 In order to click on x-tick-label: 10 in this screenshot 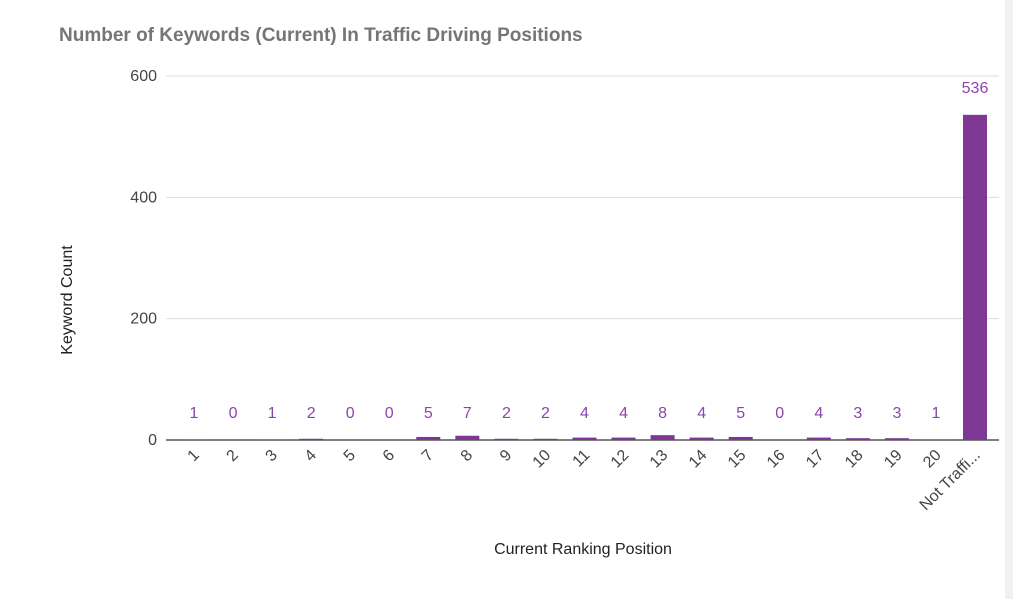, I will do `click(542, 459)`.